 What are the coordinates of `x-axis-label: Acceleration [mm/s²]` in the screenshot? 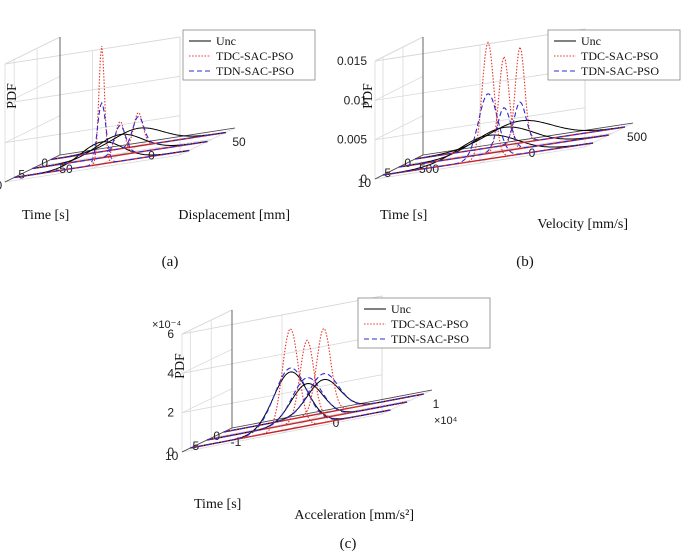 It's located at (354, 515).